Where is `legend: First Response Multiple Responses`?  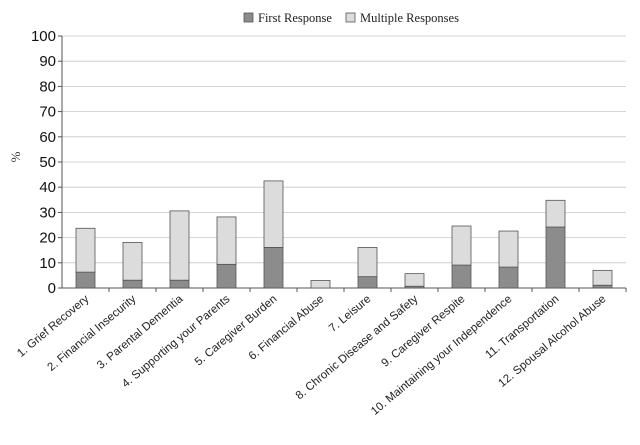
legend: First Response Multiple Responses is located at coordinates (351, 18).